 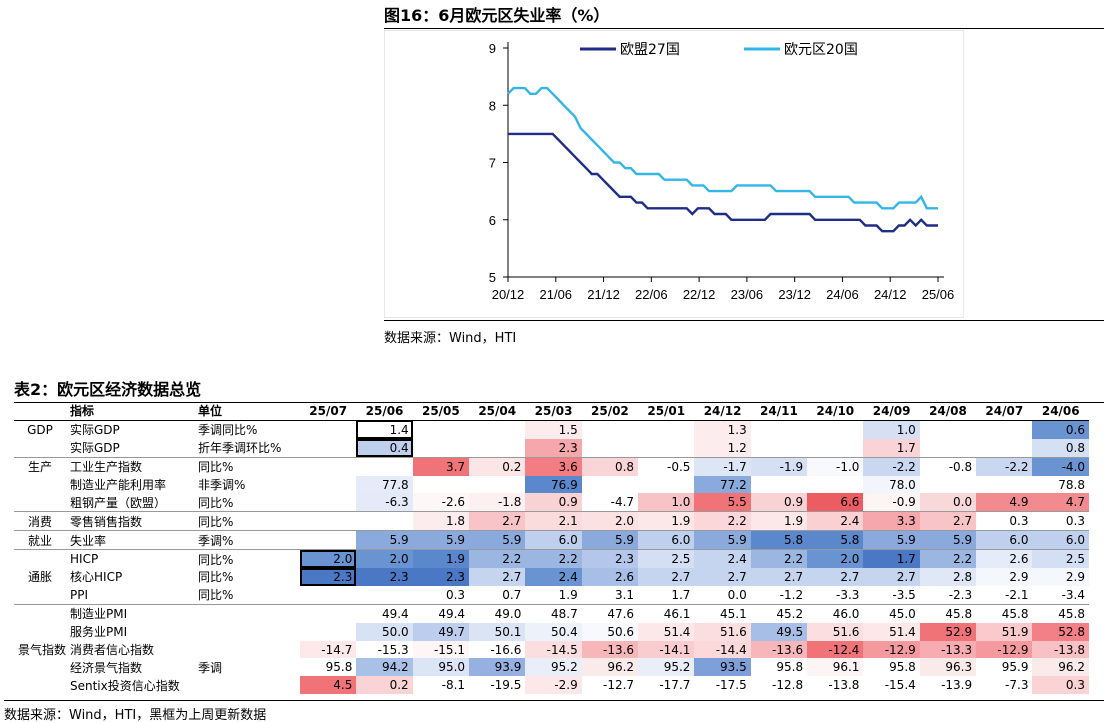 I want to click on value-cell: -2.9, so click(x=553, y=685).